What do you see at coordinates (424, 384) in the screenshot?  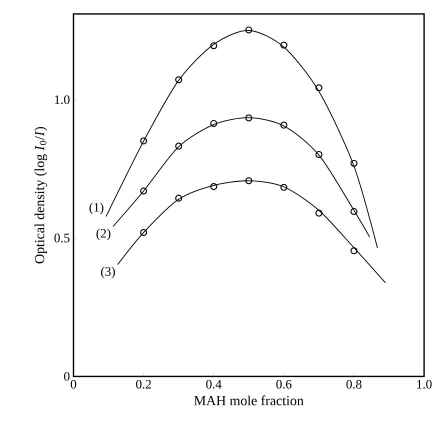 I see `x-tick-label: 1.0` at bounding box center [424, 384].